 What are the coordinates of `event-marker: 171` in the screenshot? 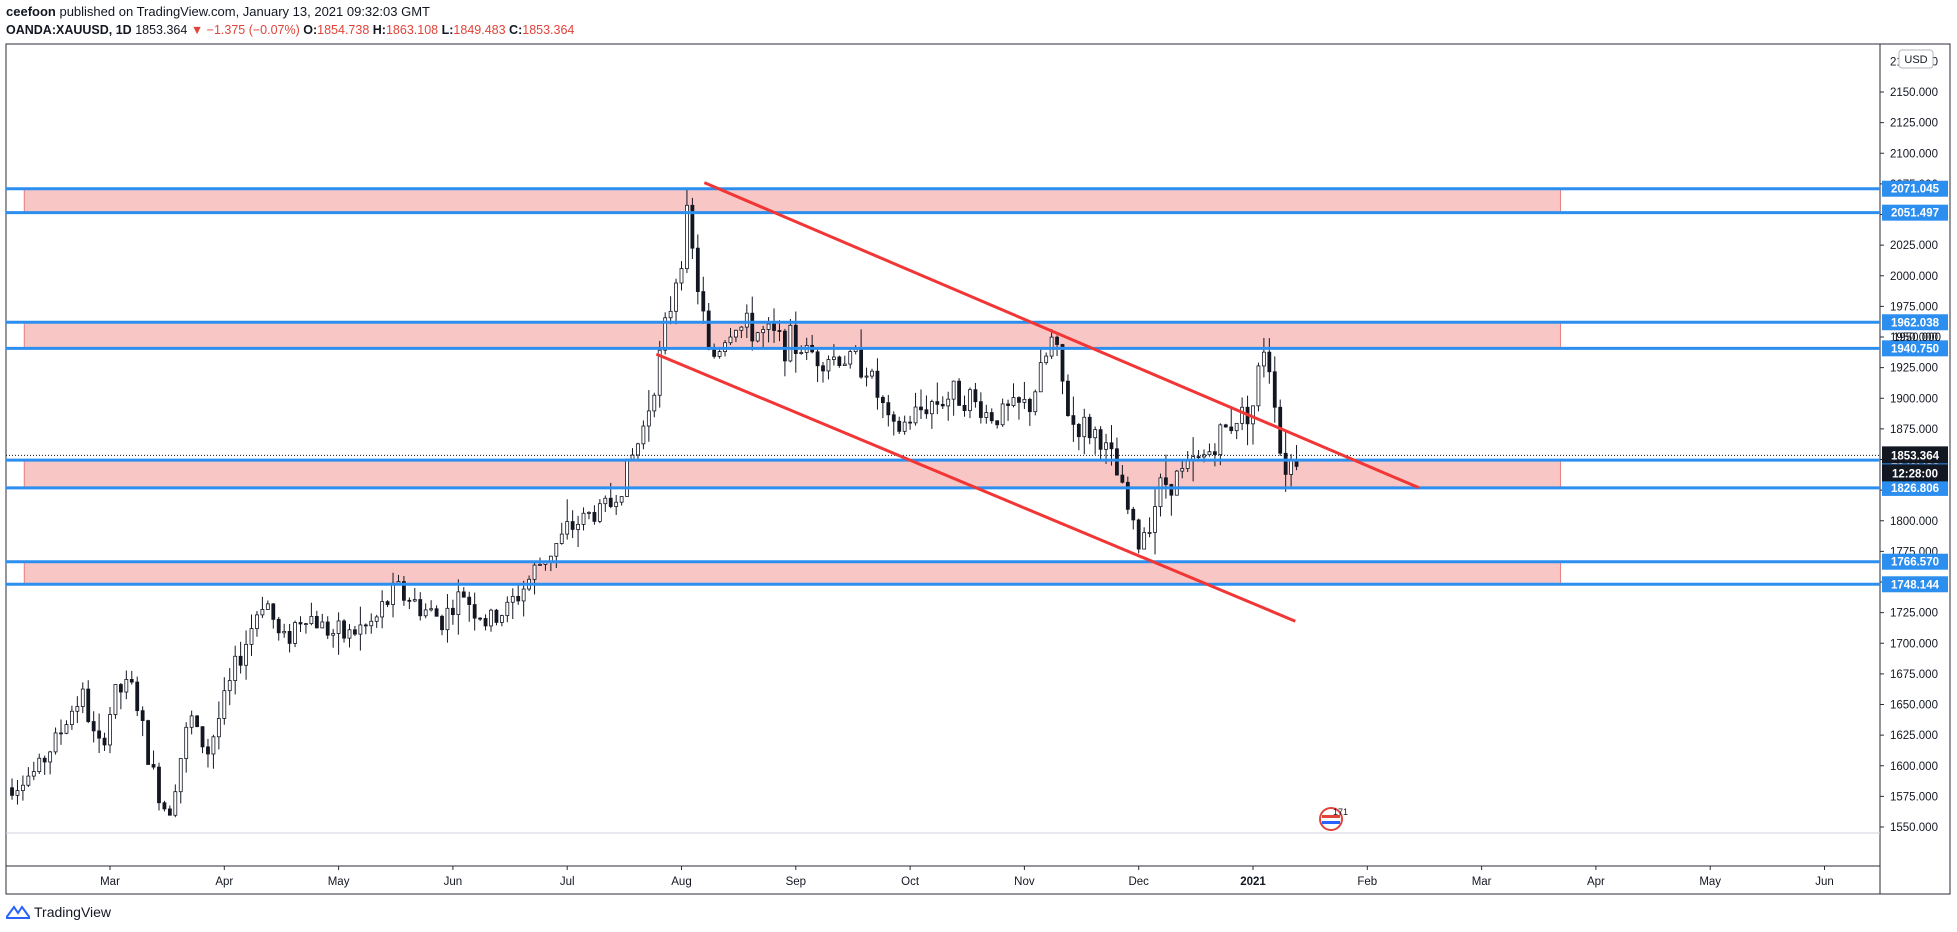 It's located at (1333, 819).